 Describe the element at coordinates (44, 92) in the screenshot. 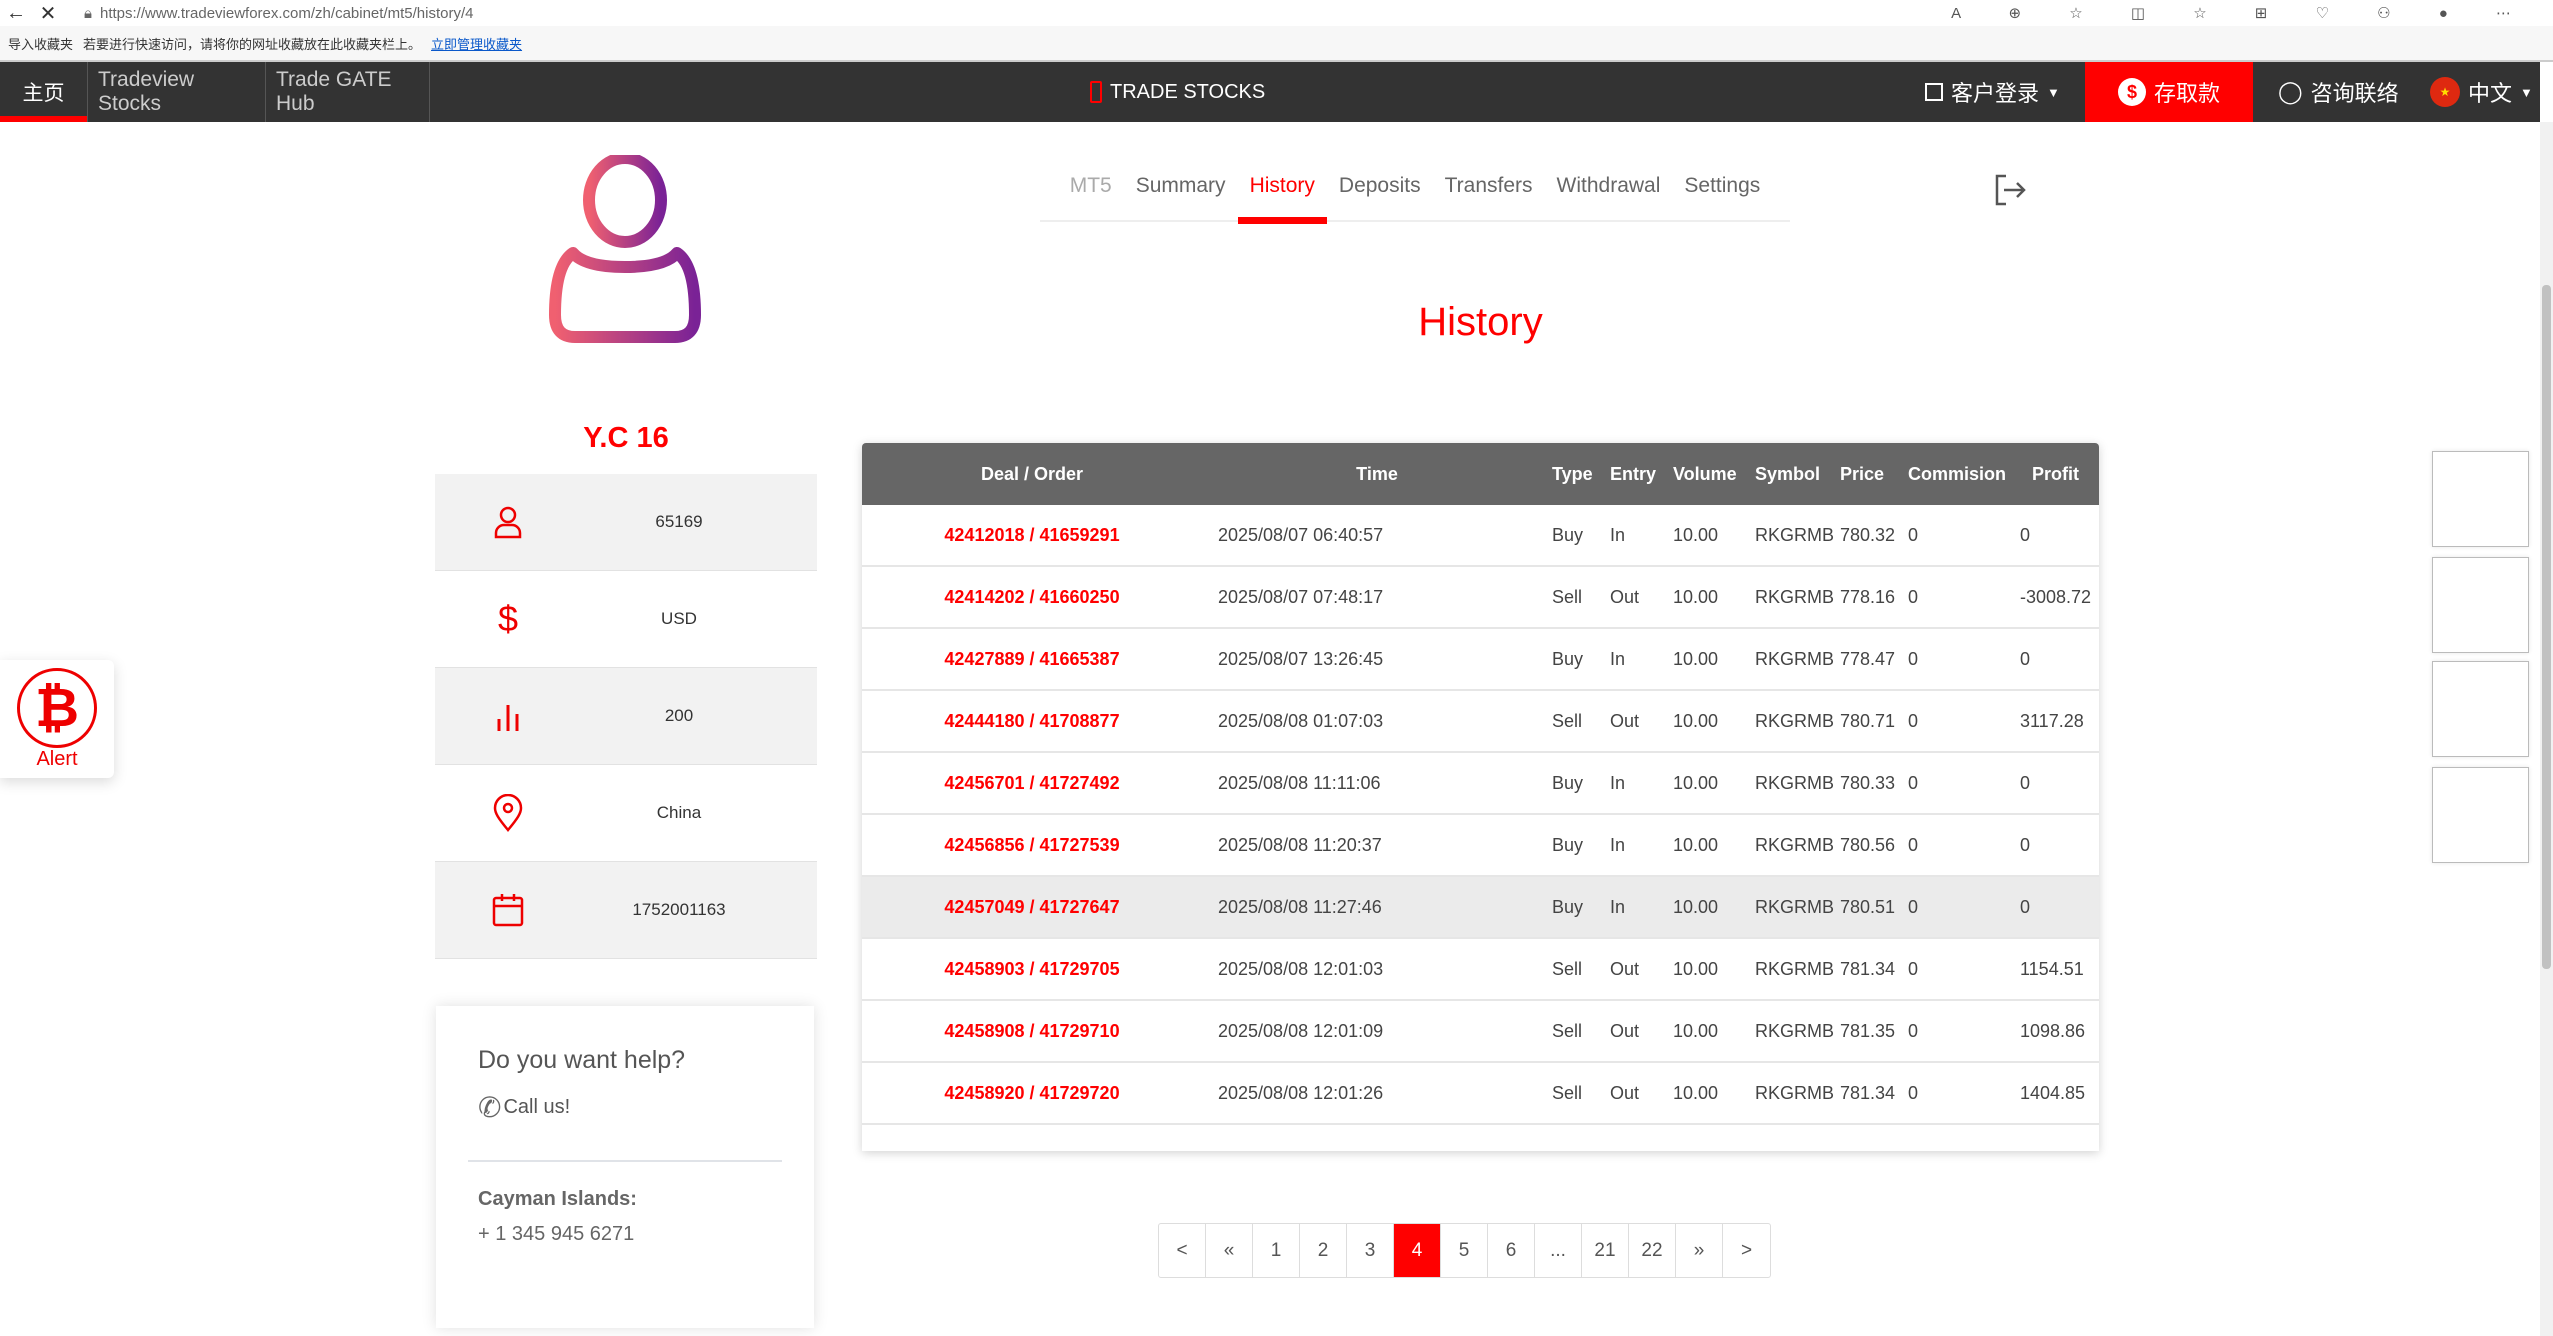

I see `nav-home: 主页` at that location.